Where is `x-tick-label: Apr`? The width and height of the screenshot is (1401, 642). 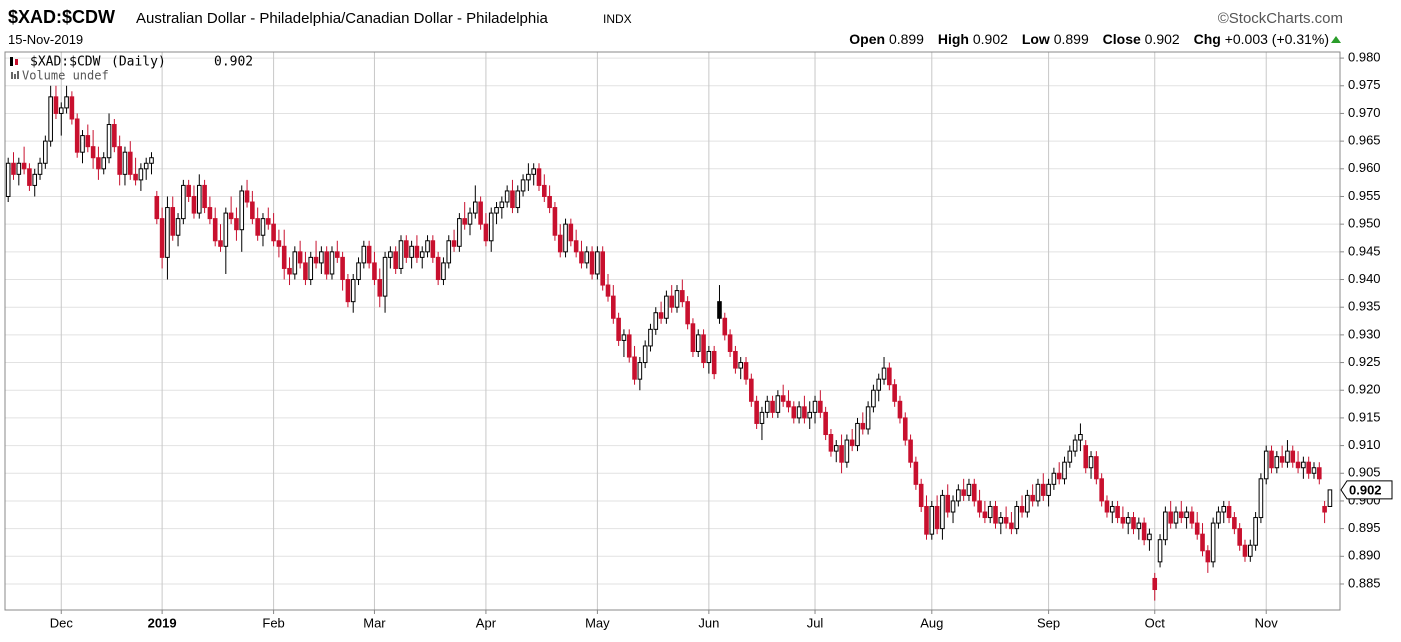 x-tick-label: Apr is located at coordinates (486, 622).